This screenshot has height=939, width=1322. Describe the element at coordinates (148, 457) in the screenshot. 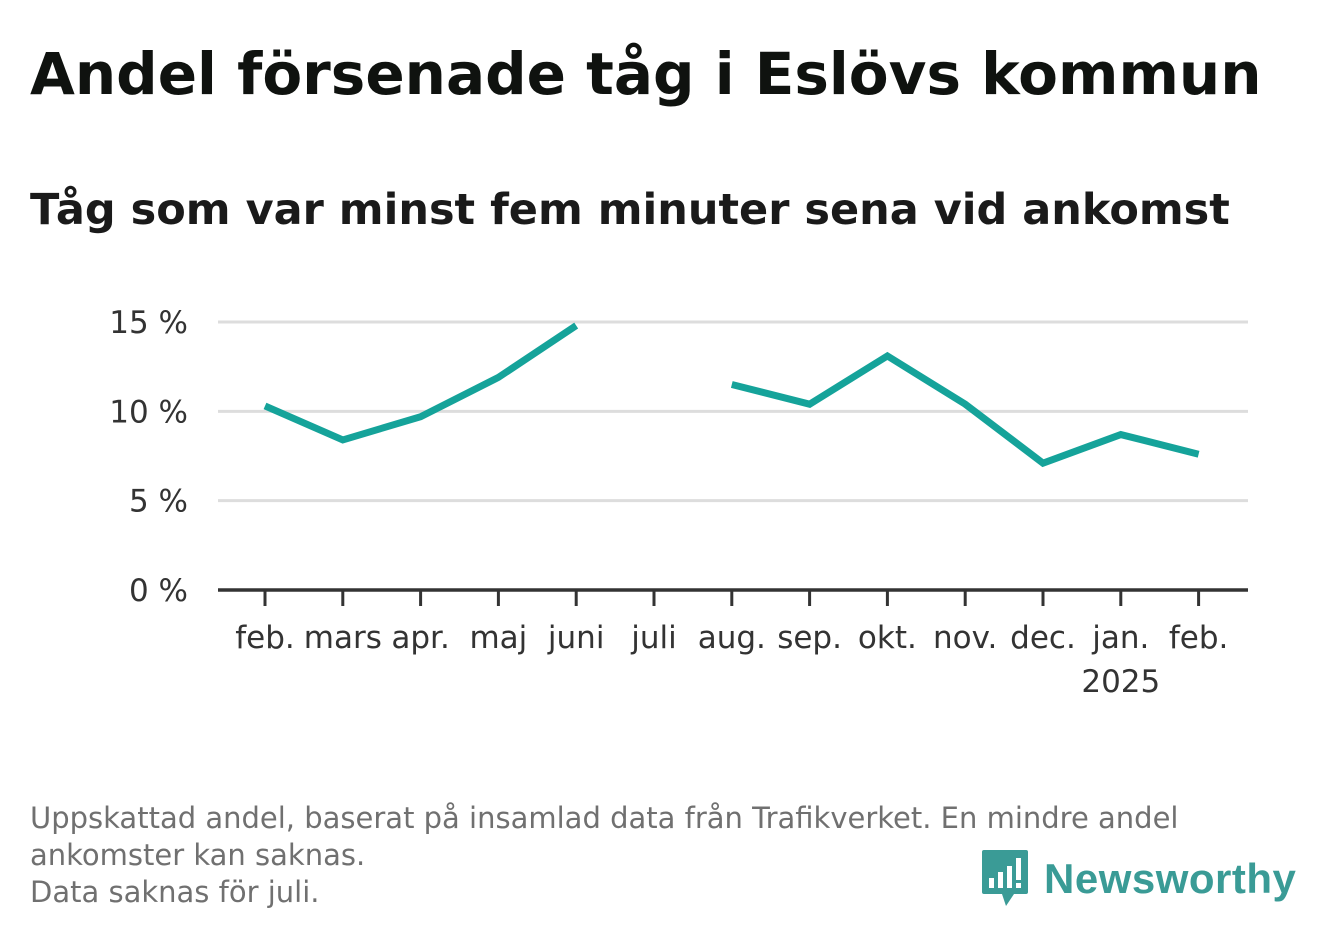

I see `y-axis-labels: 0 % 5 % 10 % 15 %` at that location.